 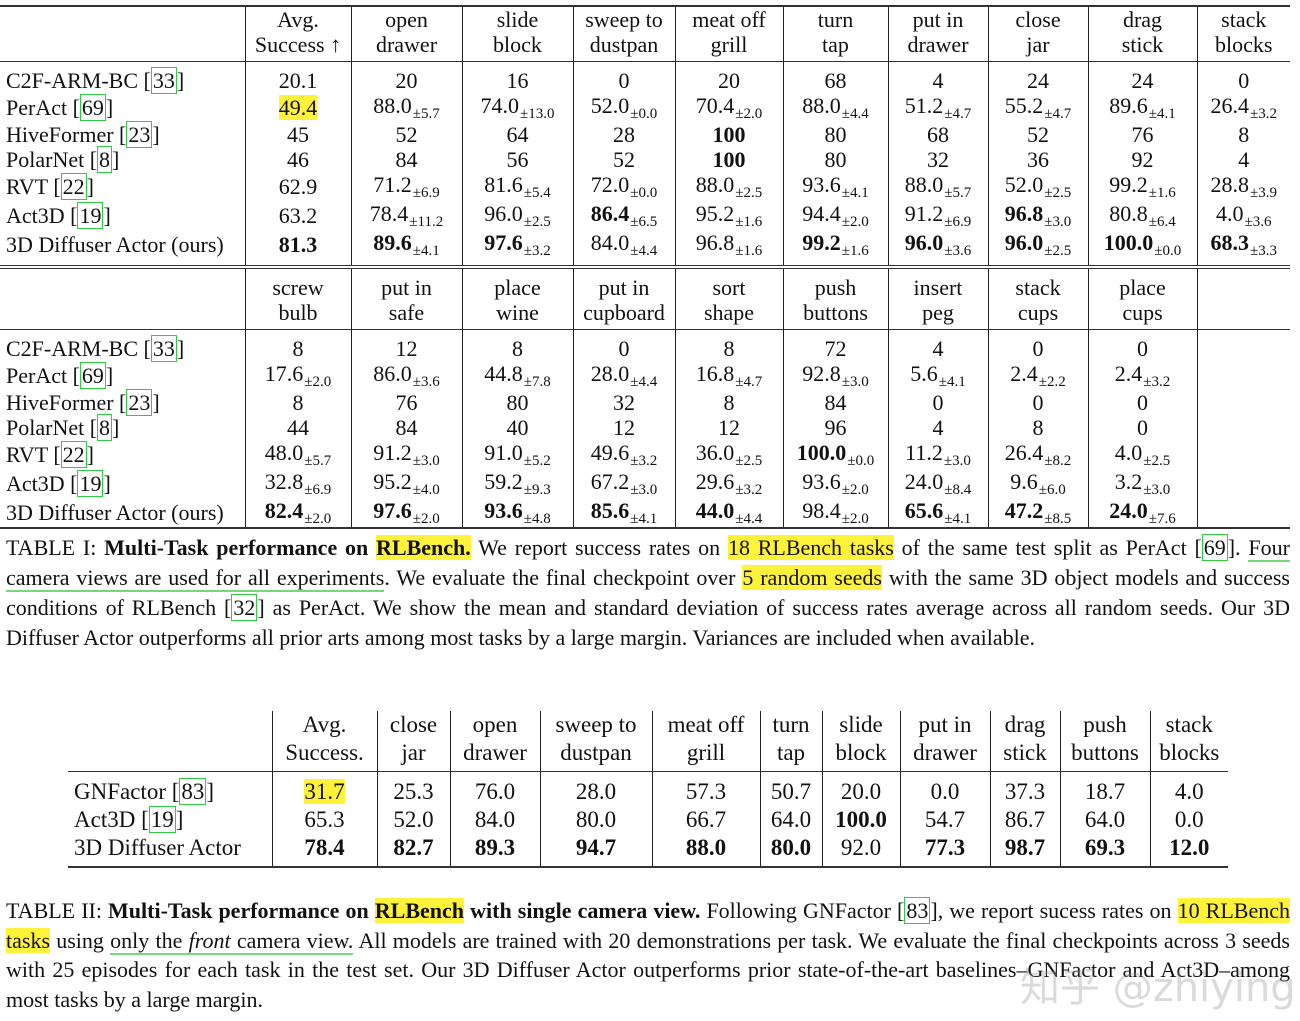 I want to click on table-cell: 99.2±1.6, so click(x=1142, y=186).